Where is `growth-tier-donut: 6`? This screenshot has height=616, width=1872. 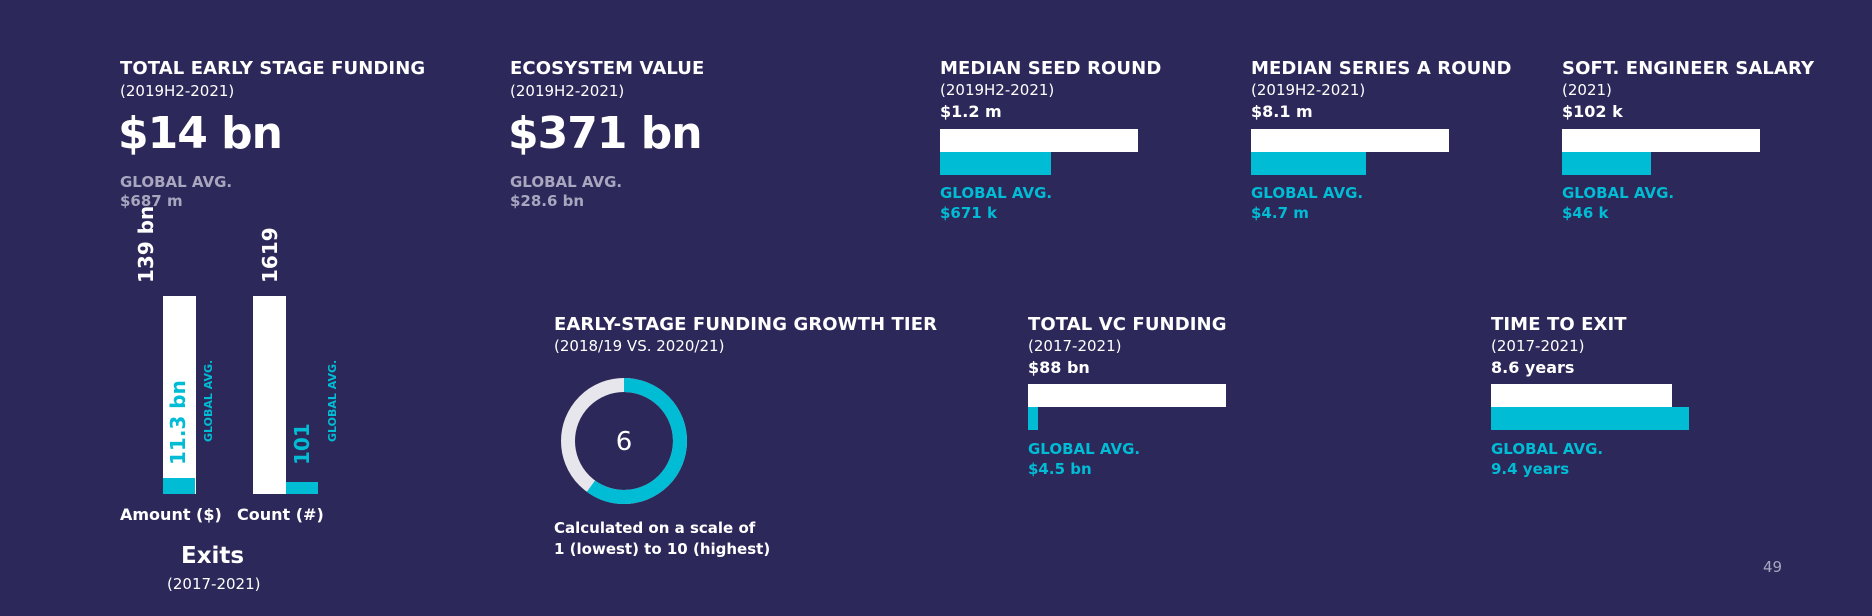
growth-tier-donut: 6 is located at coordinates (624, 441).